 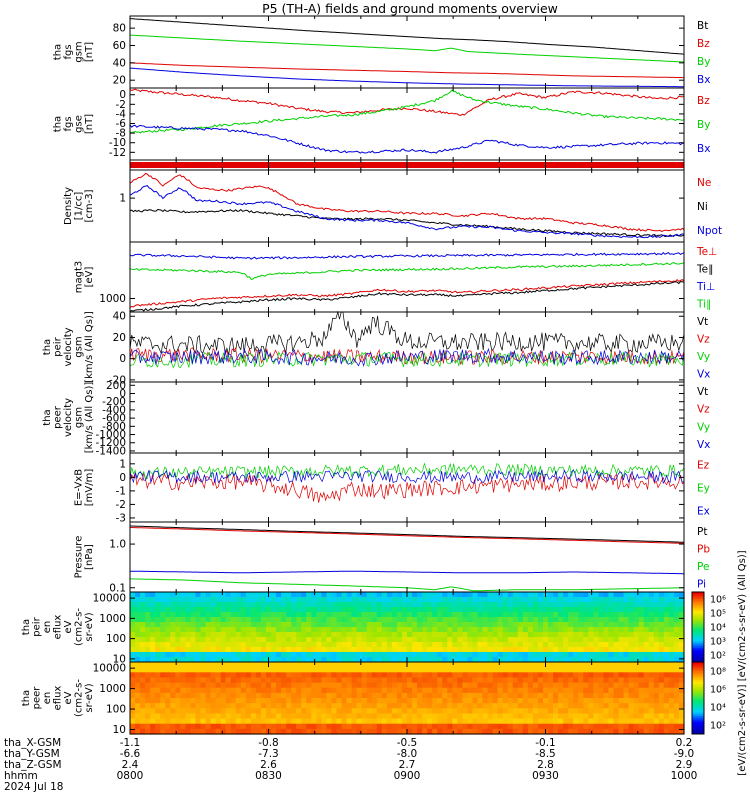 What do you see at coordinates (705, 287) in the screenshot?
I see `legend-label: Ti⊥` at bounding box center [705, 287].